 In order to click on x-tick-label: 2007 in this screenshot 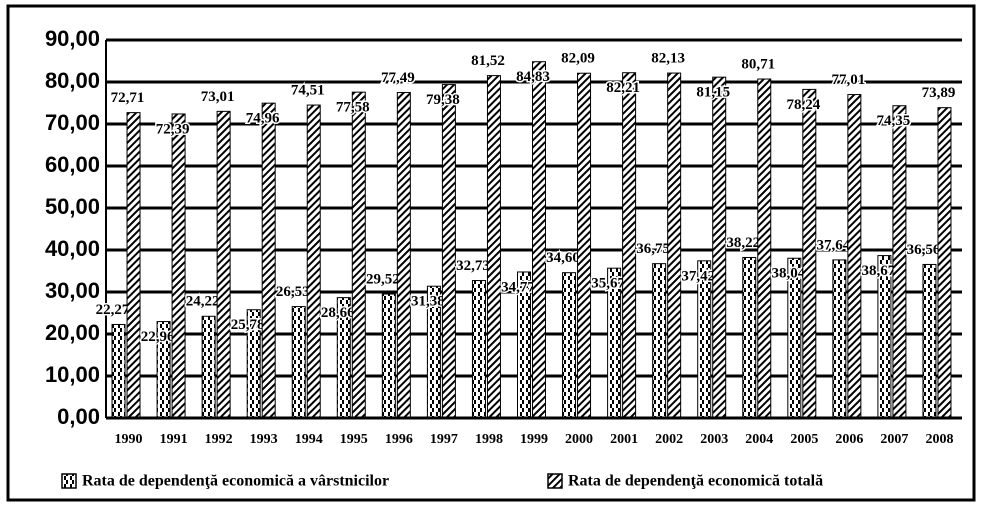, I will do `click(894, 439)`.